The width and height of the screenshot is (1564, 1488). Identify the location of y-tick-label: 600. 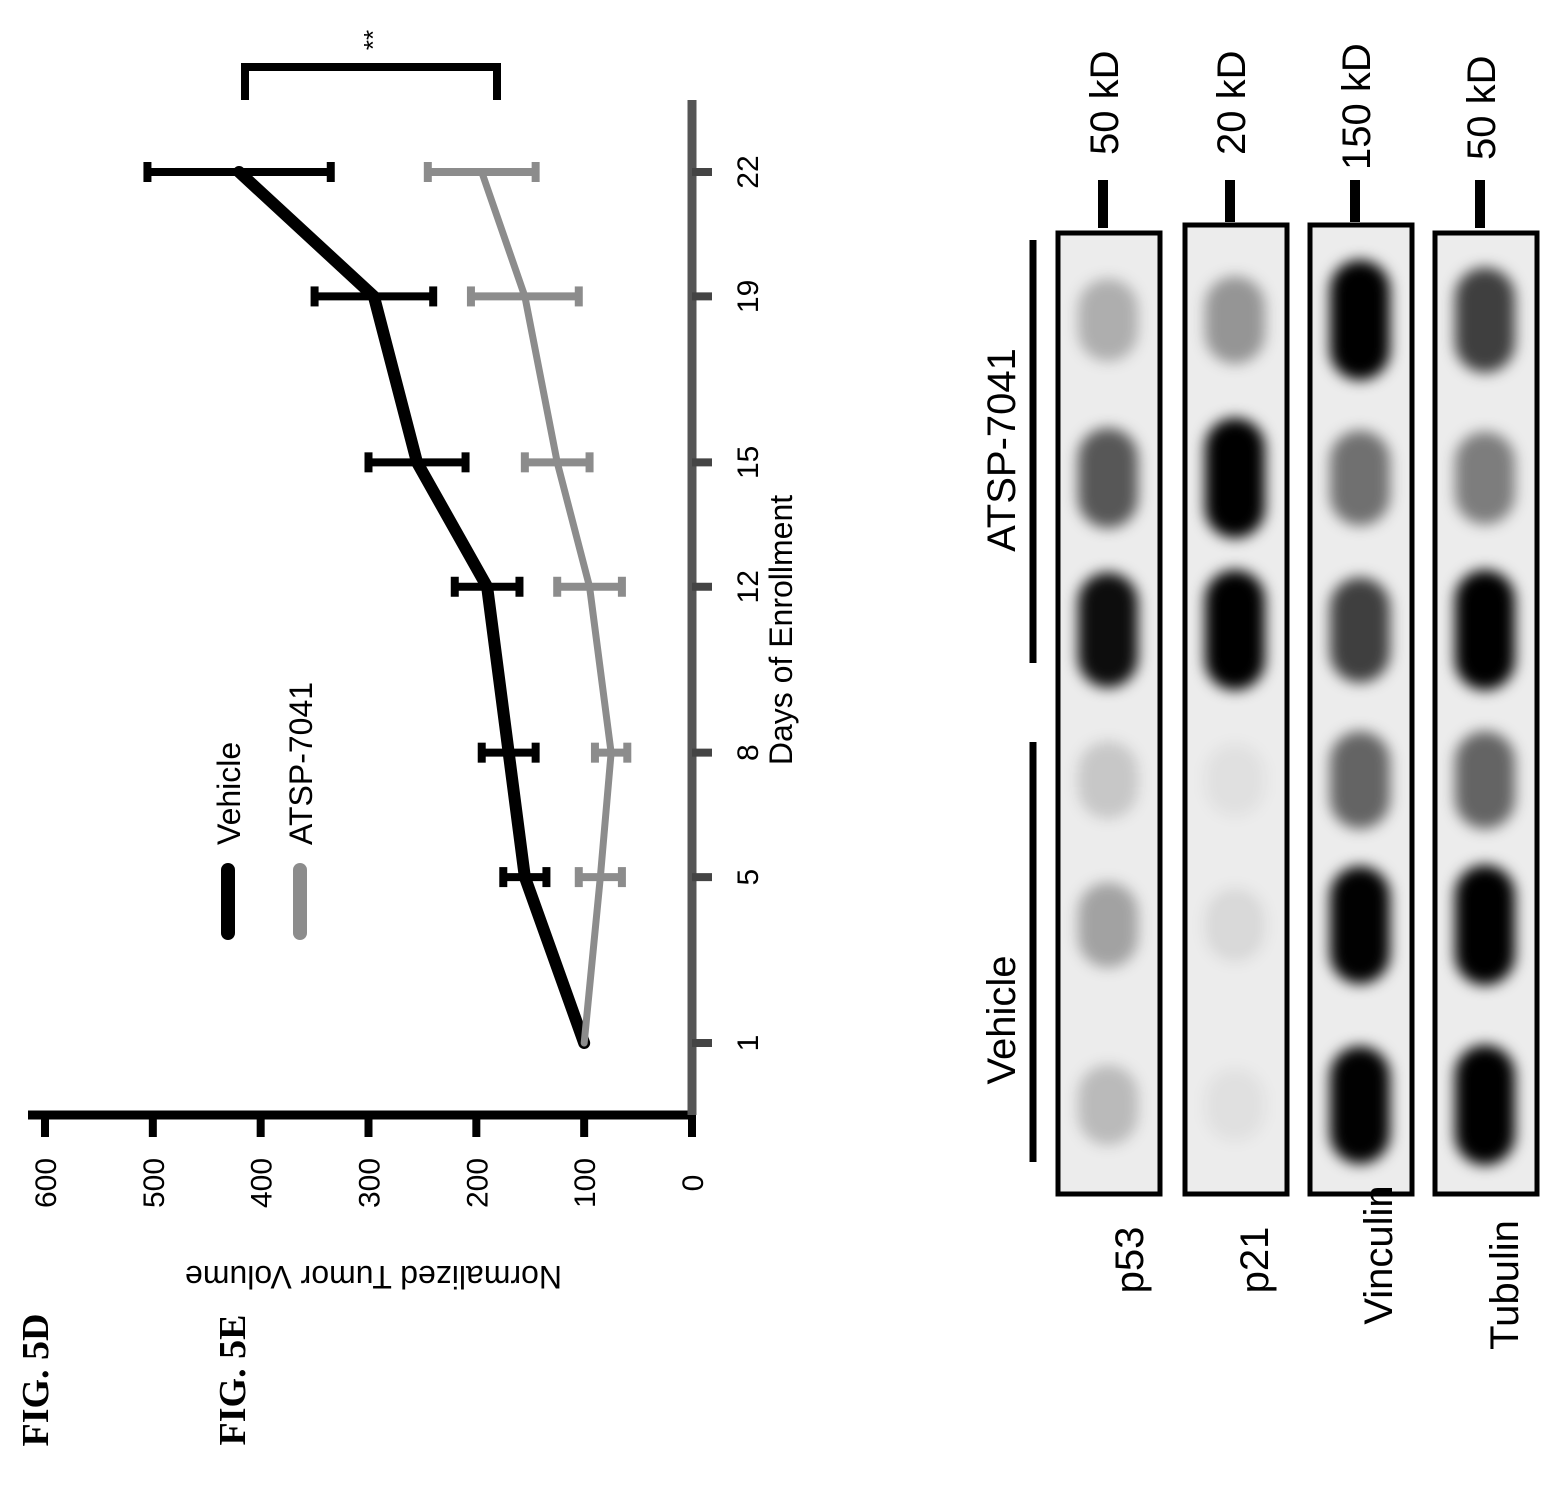
(46, 1183).